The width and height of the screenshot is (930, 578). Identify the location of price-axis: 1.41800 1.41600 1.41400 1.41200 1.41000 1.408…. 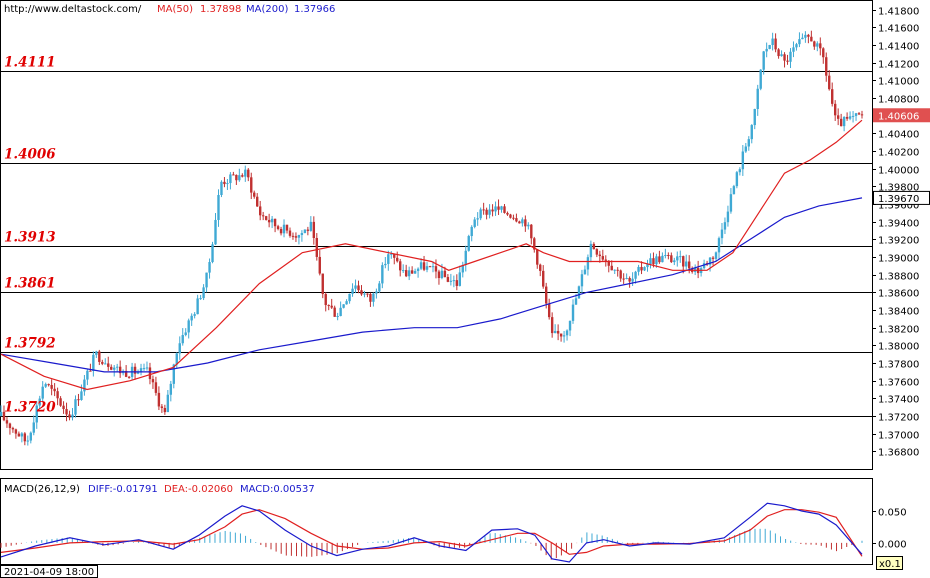
(901, 233).